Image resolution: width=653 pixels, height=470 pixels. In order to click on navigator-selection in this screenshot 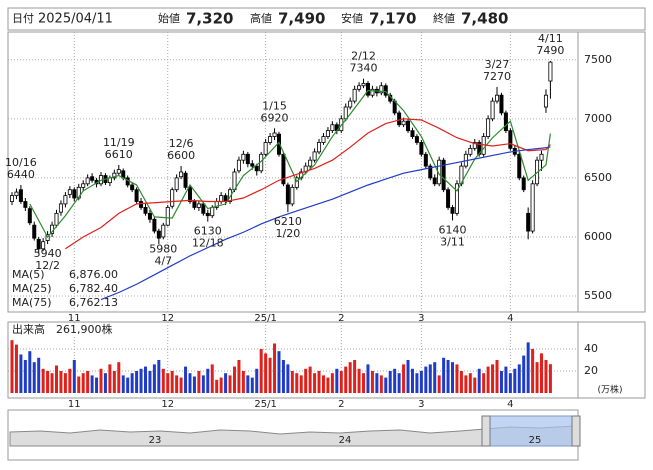, I will do `click(531, 431)`.